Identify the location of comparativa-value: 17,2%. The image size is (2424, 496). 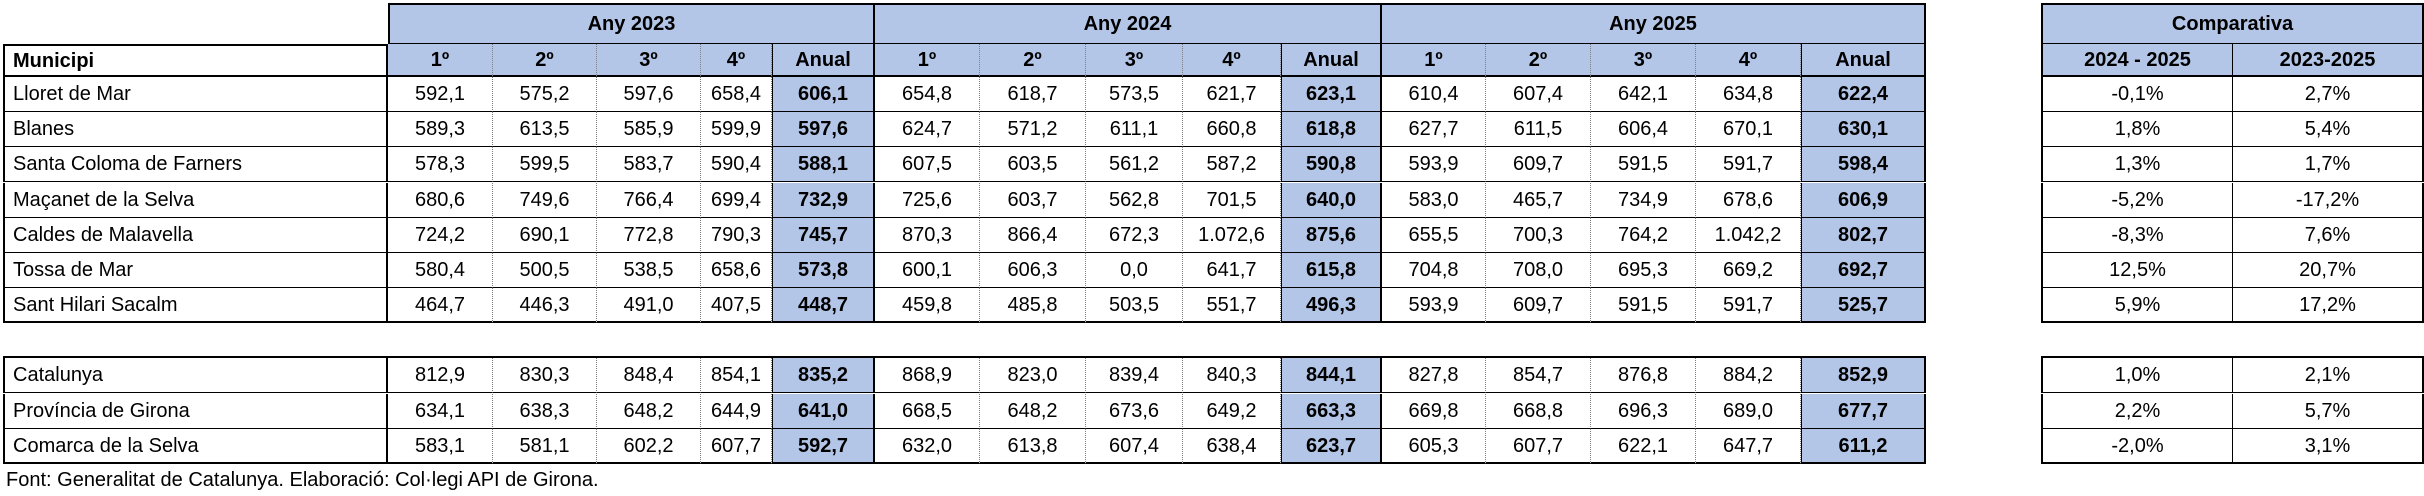
(2328, 305).